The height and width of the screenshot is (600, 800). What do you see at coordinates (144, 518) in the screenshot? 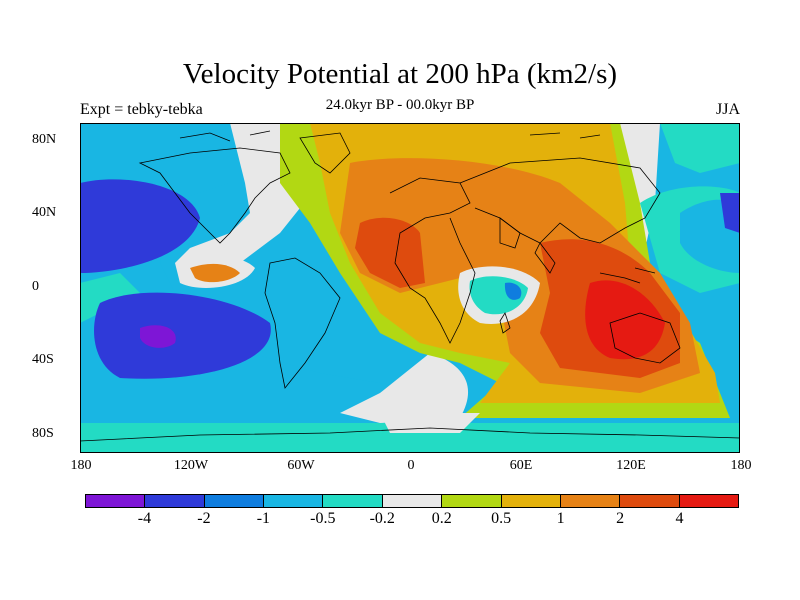
I see `colorbar-label: -4` at bounding box center [144, 518].